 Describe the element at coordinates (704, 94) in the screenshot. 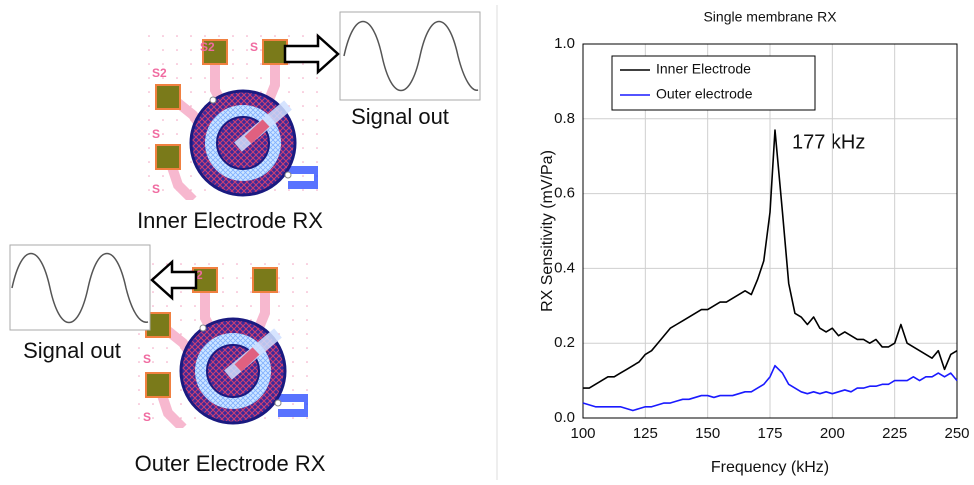

I see `legend-label: Outer electrode` at that location.